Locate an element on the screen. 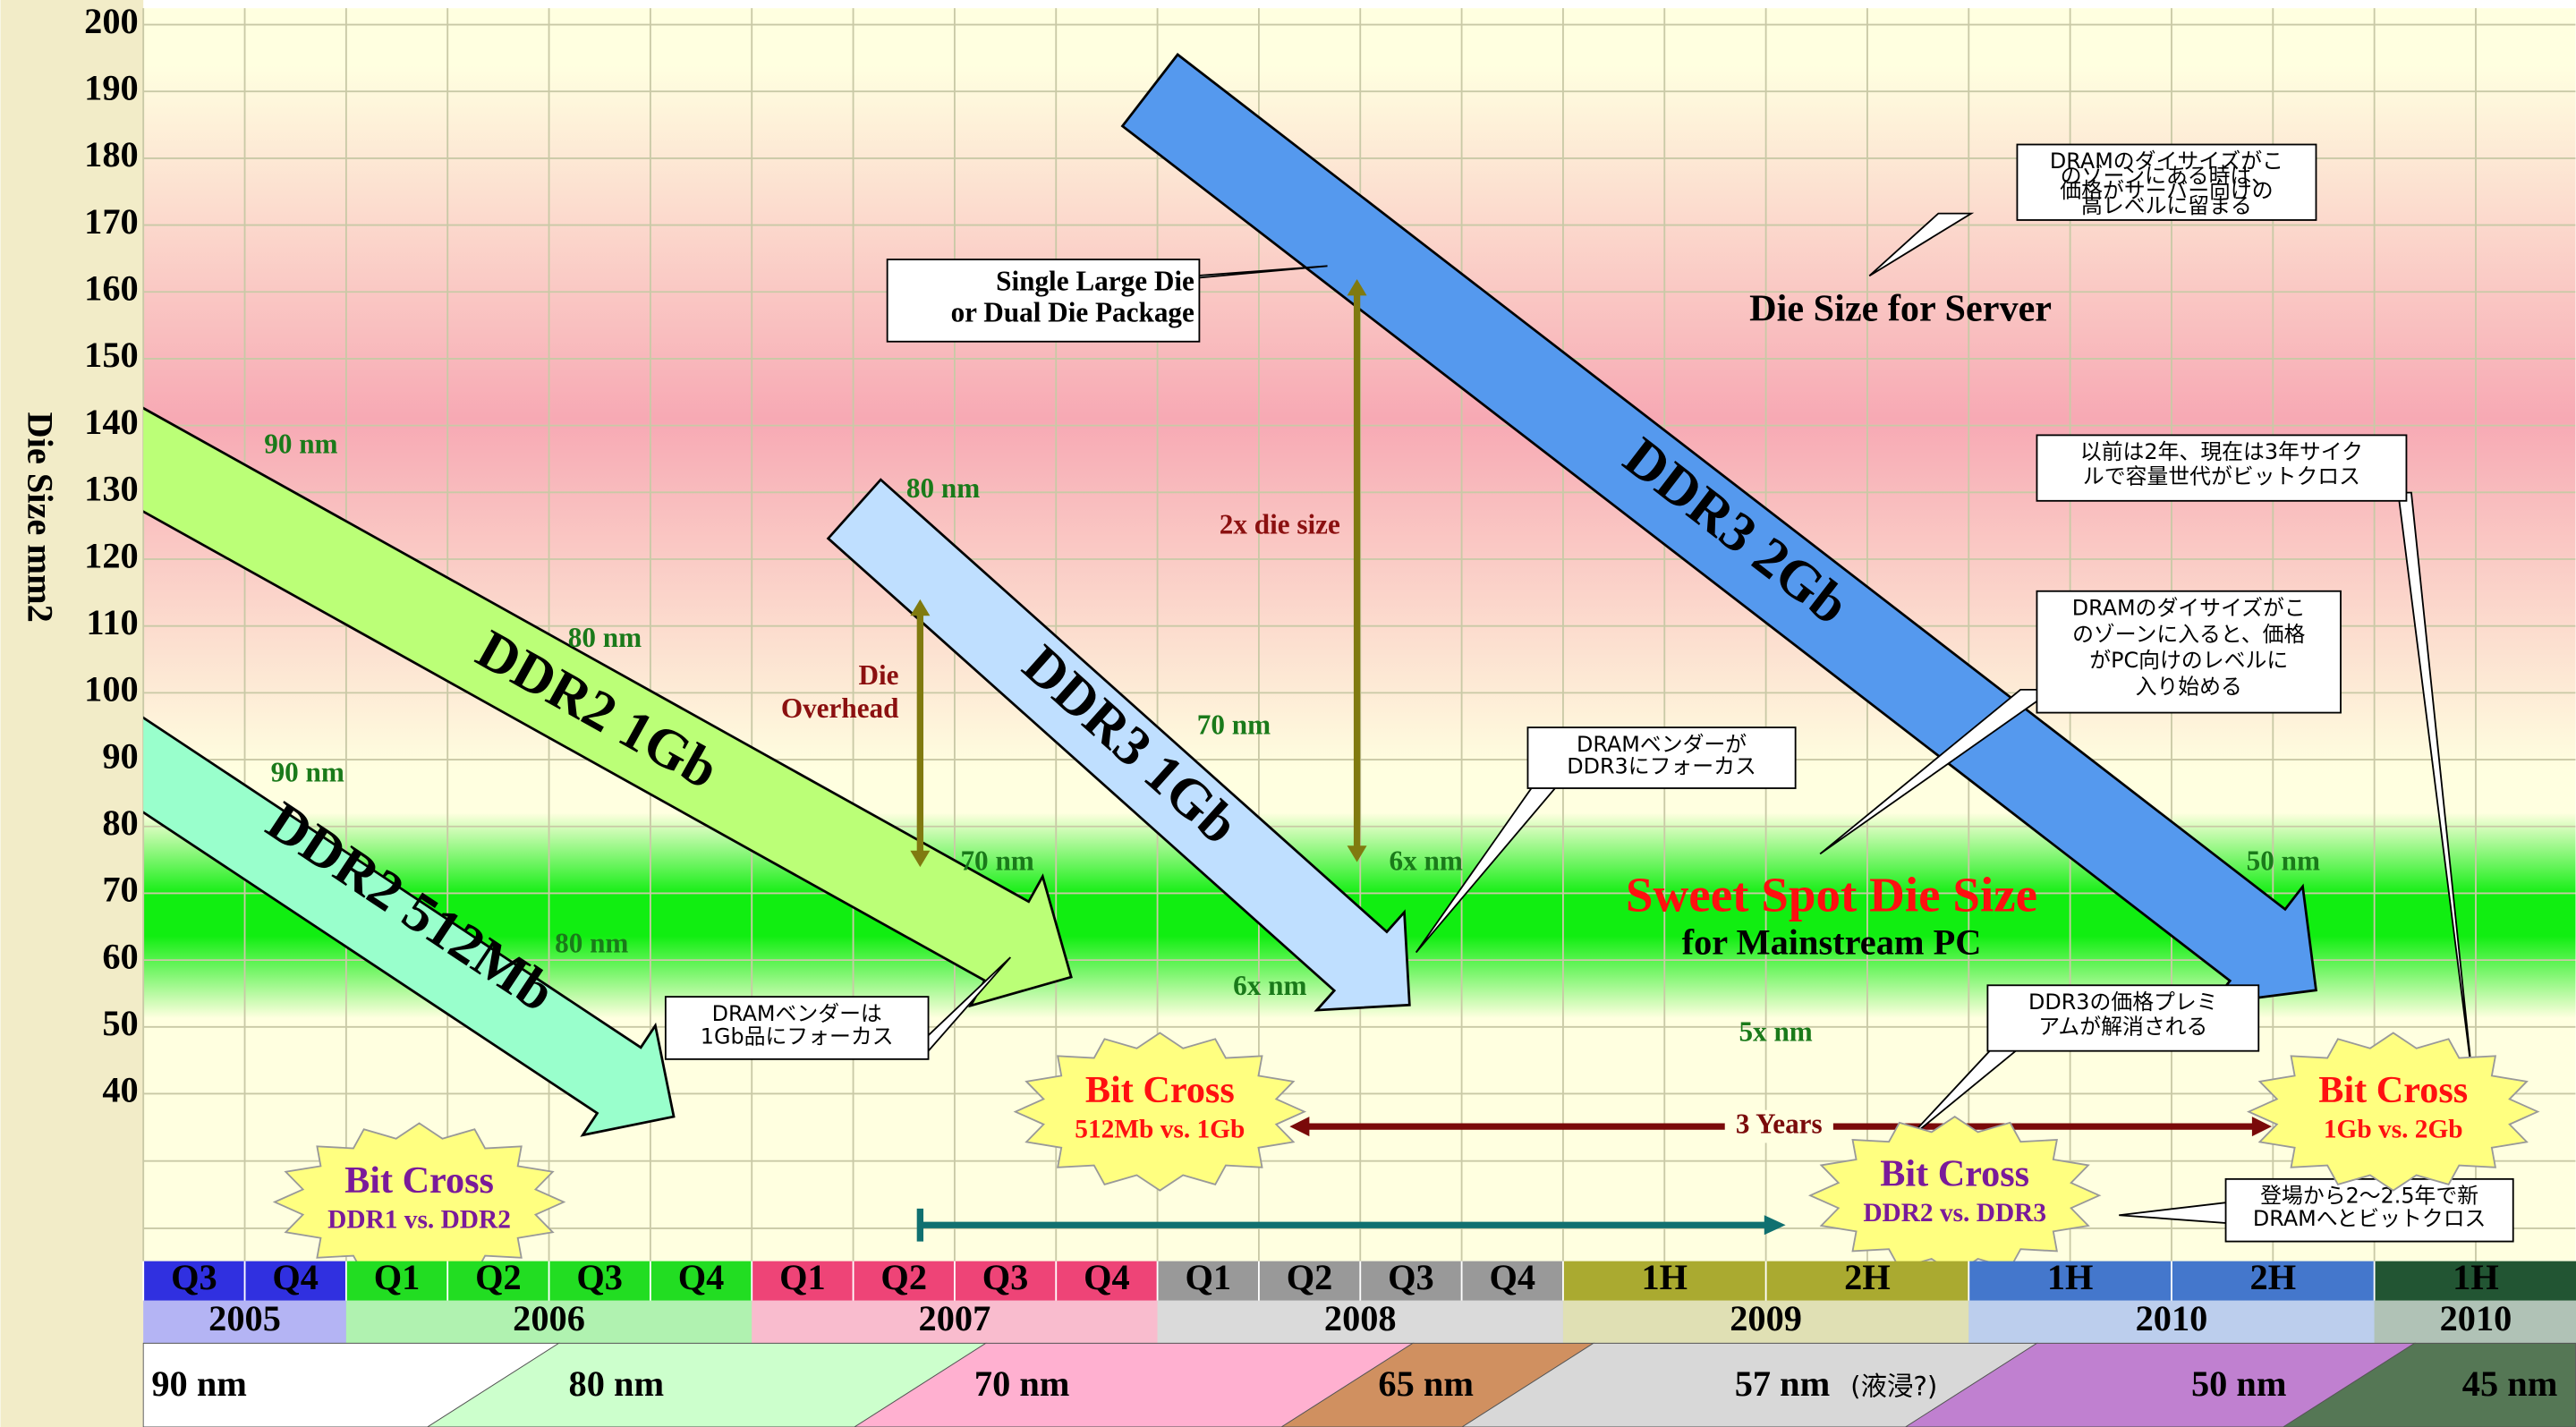 This screenshot has height=1427, width=2576. year-label: 2009 is located at coordinates (1766, 1318).